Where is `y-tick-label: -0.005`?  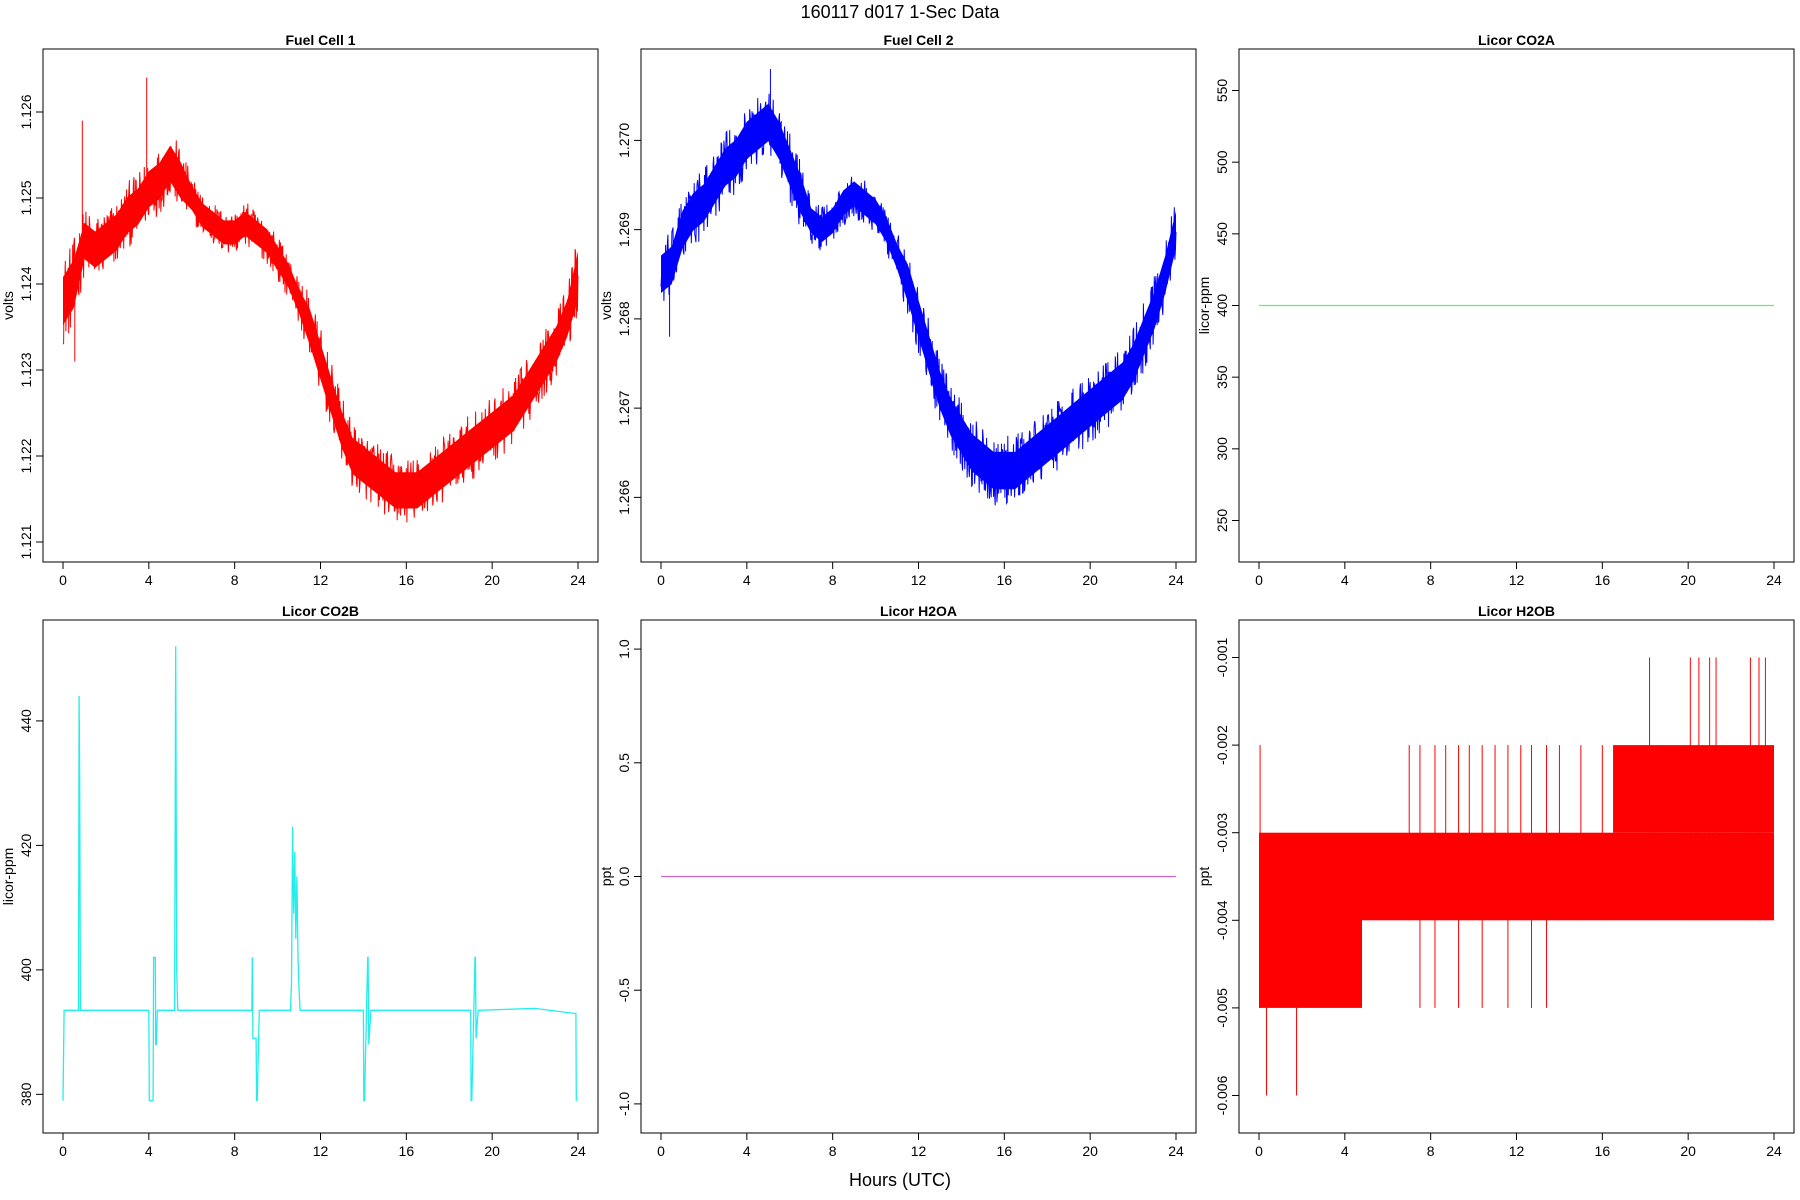 y-tick-label: -0.005 is located at coordinates (1222, 1008).